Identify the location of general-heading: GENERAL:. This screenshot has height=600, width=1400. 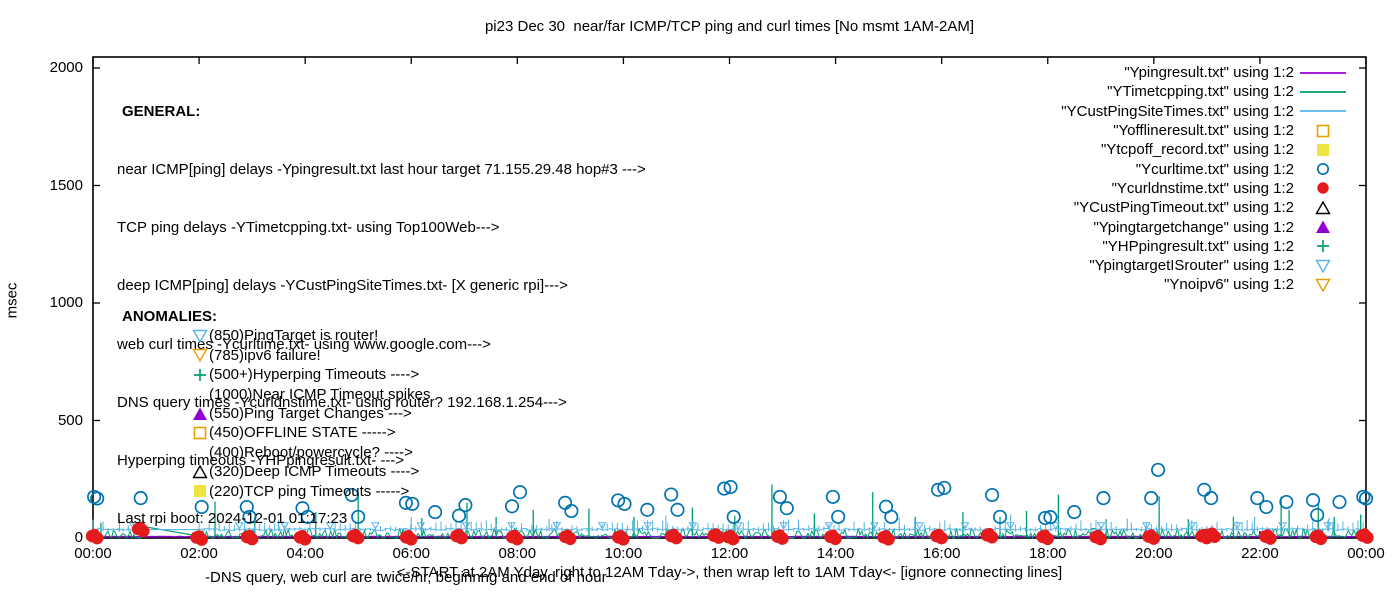
(161, 111).